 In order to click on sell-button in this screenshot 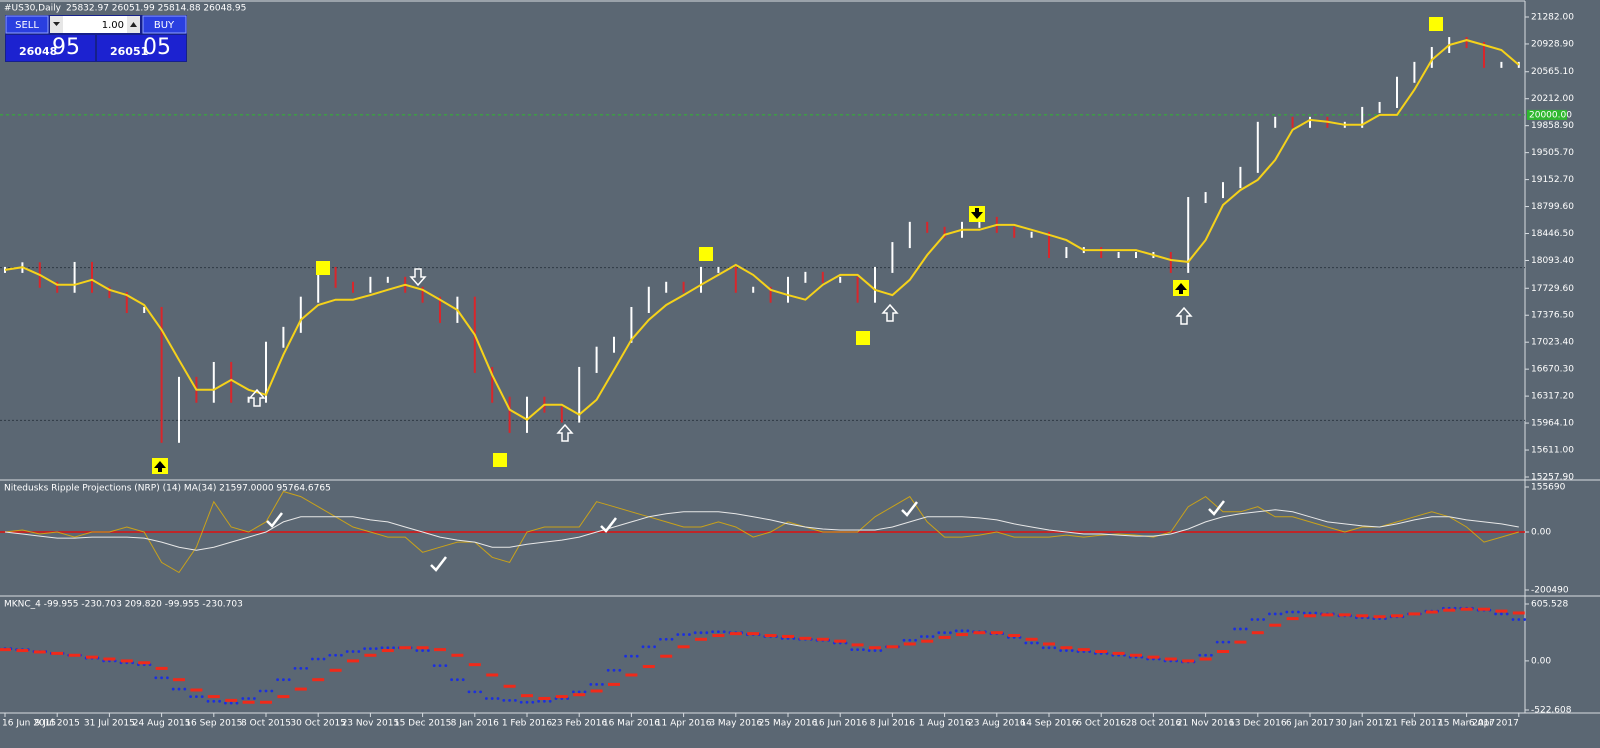, I will do `click(27, 24)`.